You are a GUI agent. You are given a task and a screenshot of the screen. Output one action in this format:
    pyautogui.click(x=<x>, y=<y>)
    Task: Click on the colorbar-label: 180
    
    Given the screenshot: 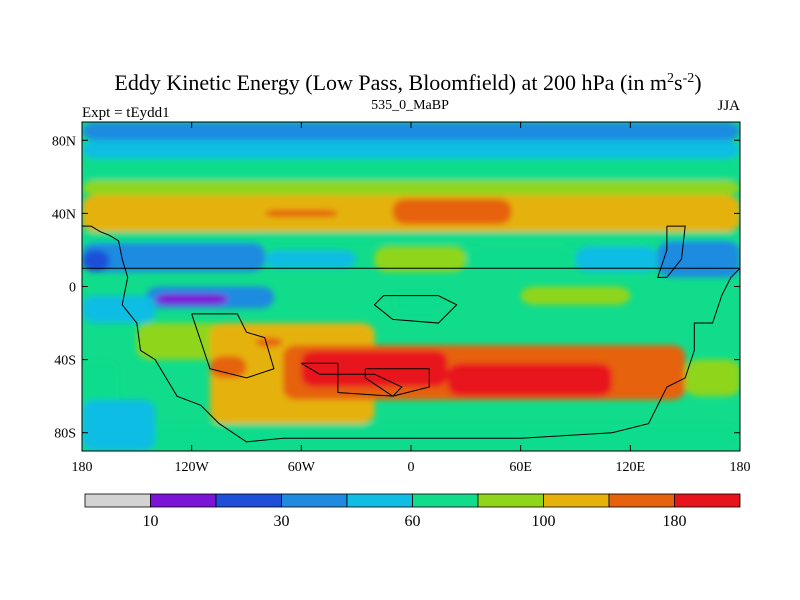 What is the action you would take?
    pyautogui.click(x=675, y=521)
    